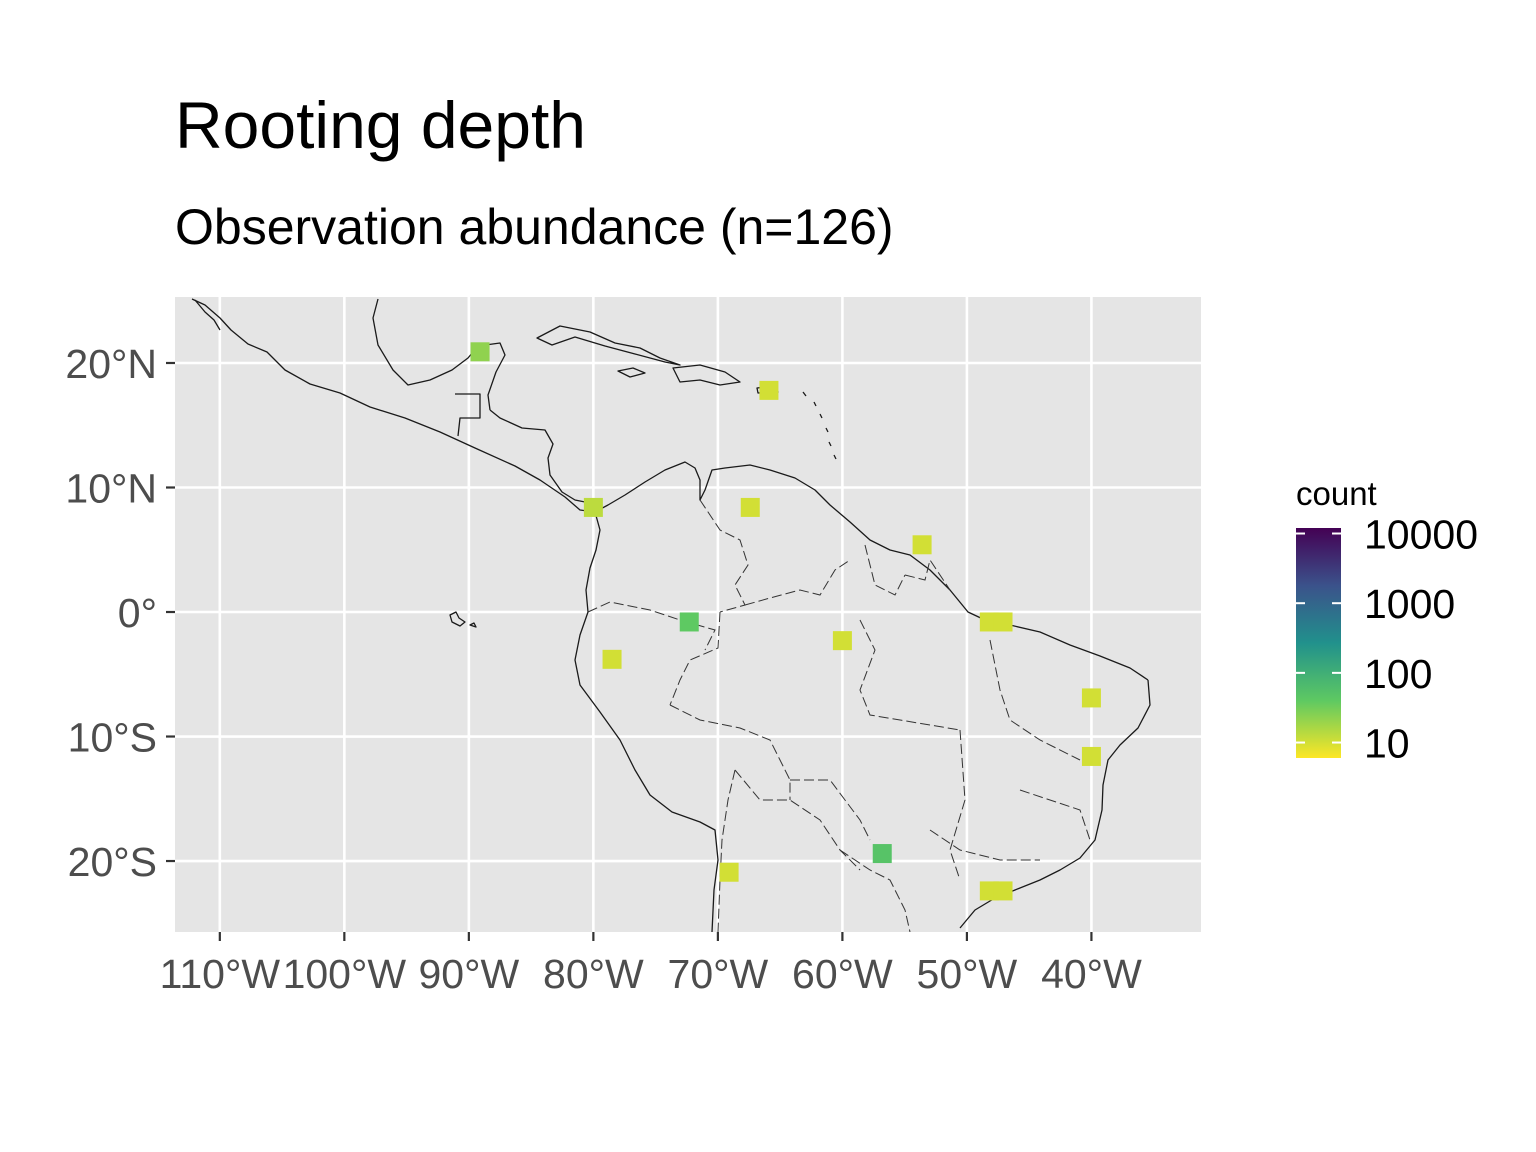  I want to click on legend-label: 100, so click(1398, 674).